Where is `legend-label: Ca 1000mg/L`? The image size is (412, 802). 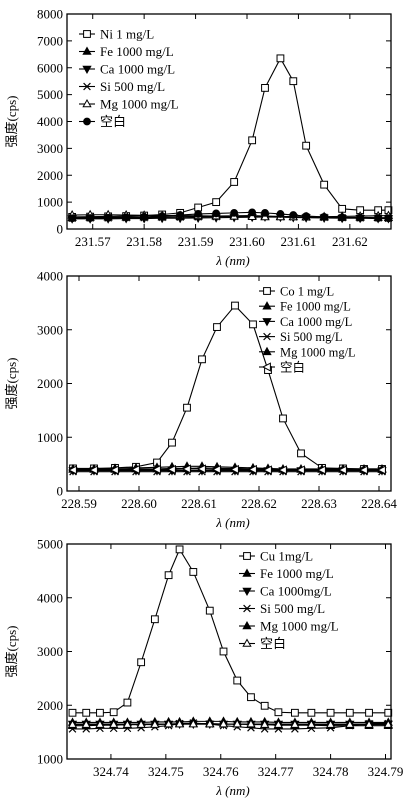 legend-label: Ca 1000mg/L is located at coordinates (296, 591).